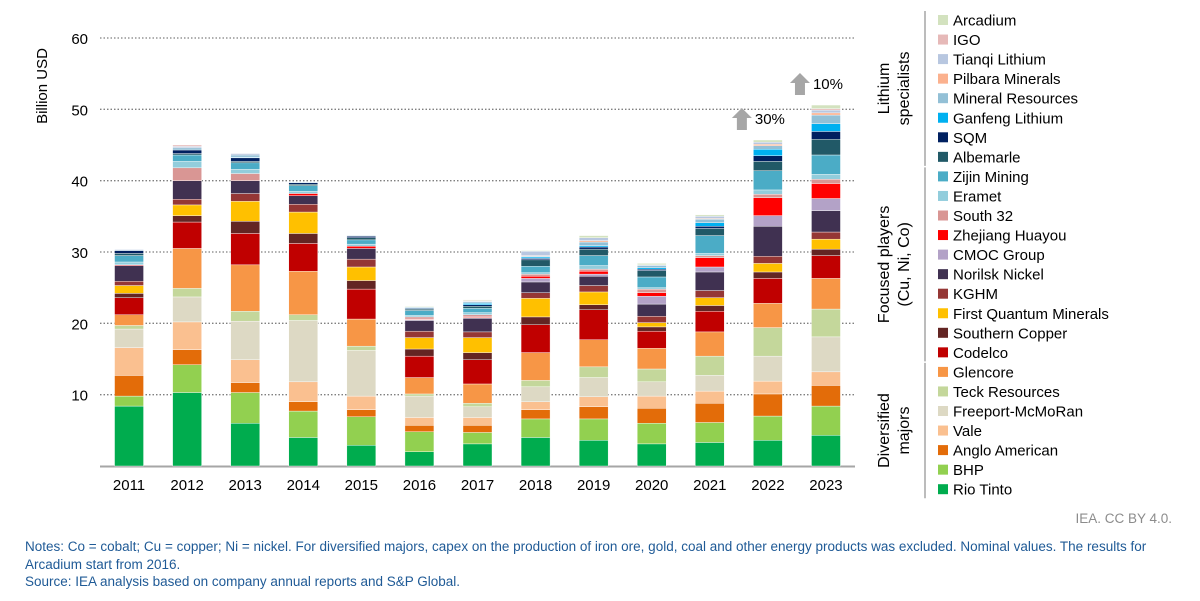 The width and height of the screenshot is (1200, 601). What do you see at coordinates (419, 386) in the screenshot?
I see `bar-stack-2016` at bounding box center [419, 386].